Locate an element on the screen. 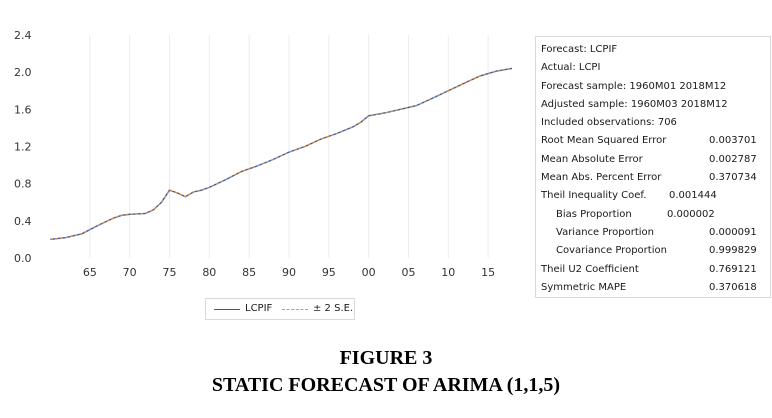 Image resolution: width=772 pixels, height=418 pixels. stat-row: Bias Proportion 0.000002 is located at coordinates (655, 215).